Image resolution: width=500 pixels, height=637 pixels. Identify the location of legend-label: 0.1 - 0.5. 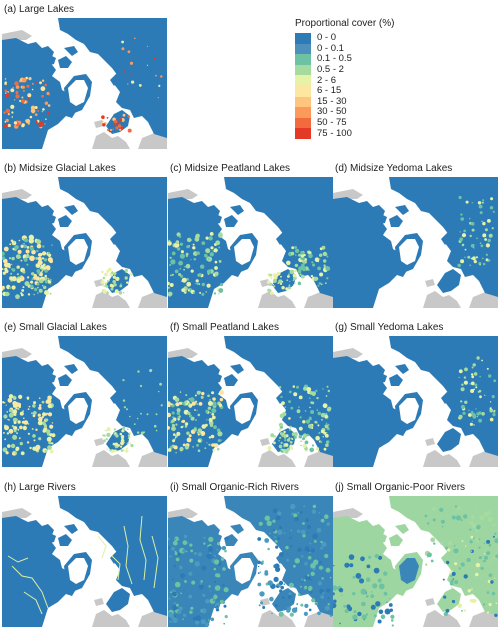
(334, 59).